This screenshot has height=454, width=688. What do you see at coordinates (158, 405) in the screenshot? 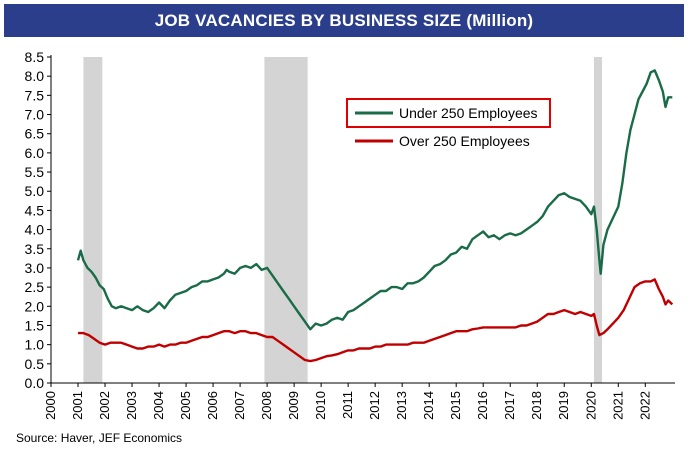
I see `x-tick-label-4: 2004` at bounding box center [158, 405].